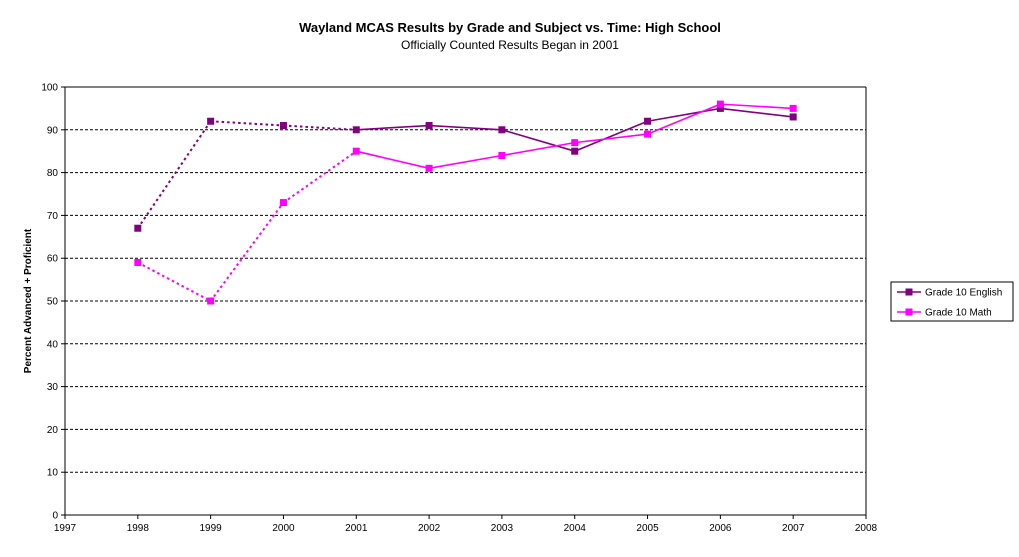  What do you see at coordinates (510, 45) in the screenshot?
I see `chart-subtitle: Officially Counted Results Began in 2001` at bounding box center [510, 45].